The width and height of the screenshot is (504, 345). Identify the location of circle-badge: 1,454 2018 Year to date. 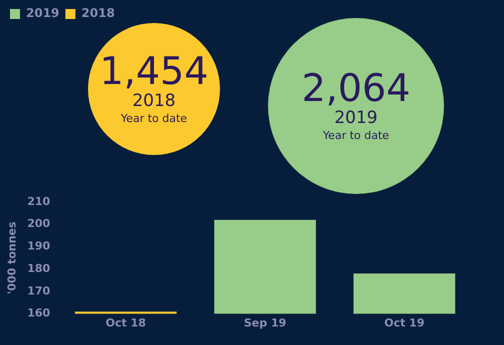
(154, 89).